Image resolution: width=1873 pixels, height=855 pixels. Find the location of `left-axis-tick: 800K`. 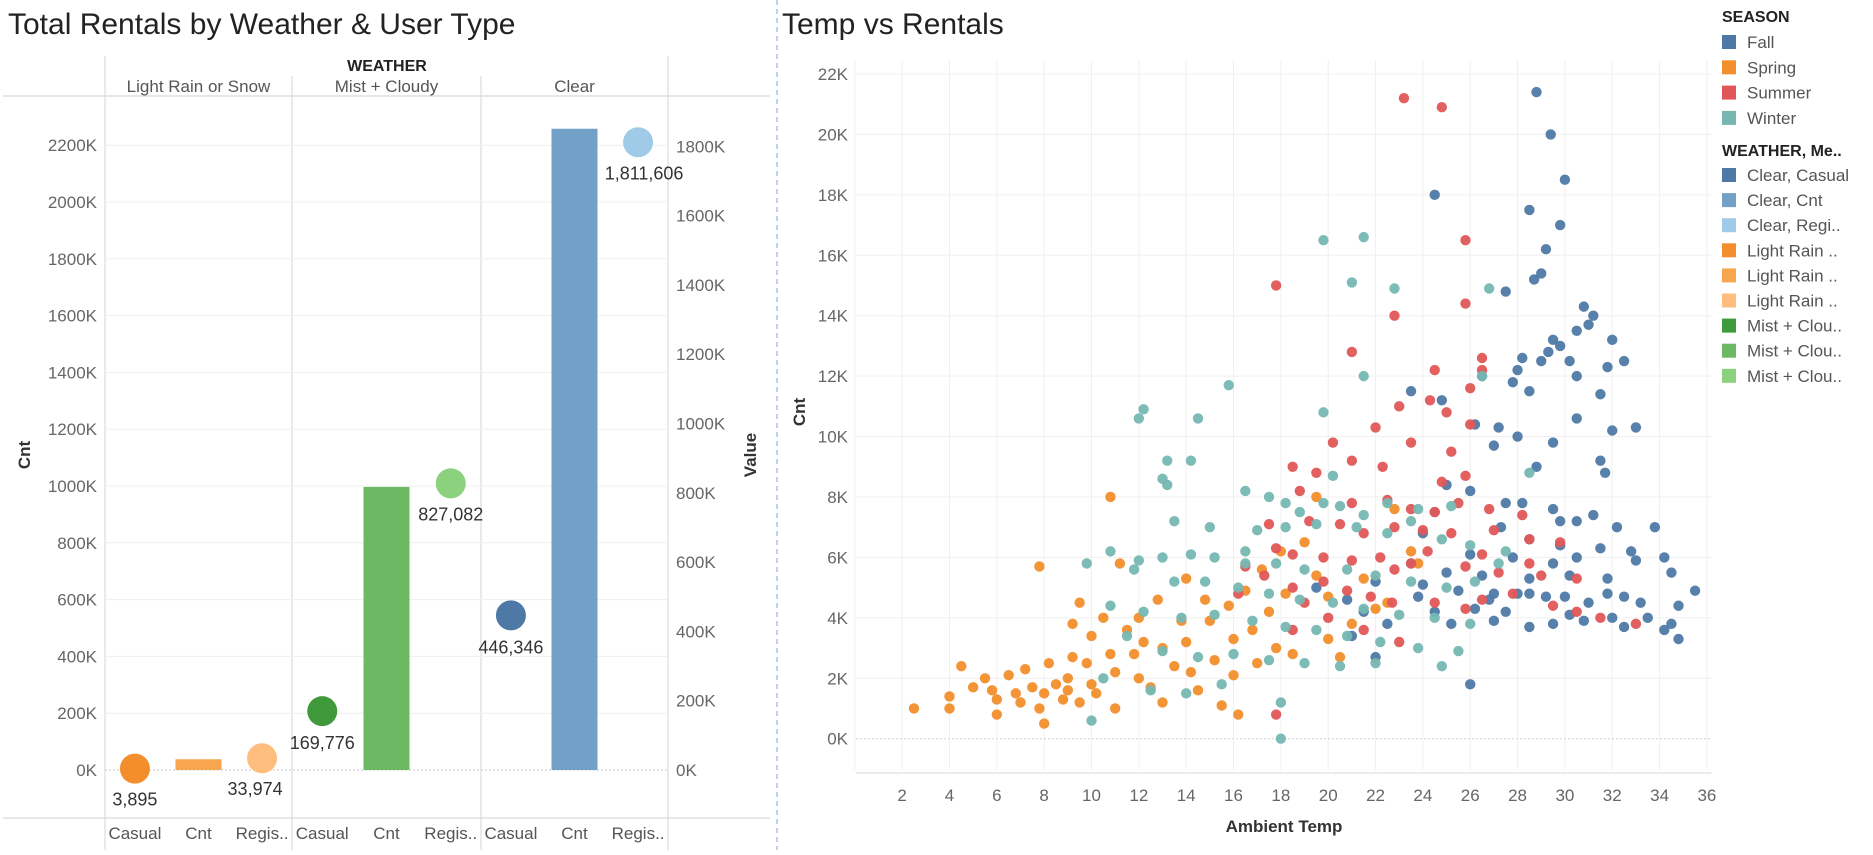

left-axis-tick: 800K is located at coordinates (77, 543).